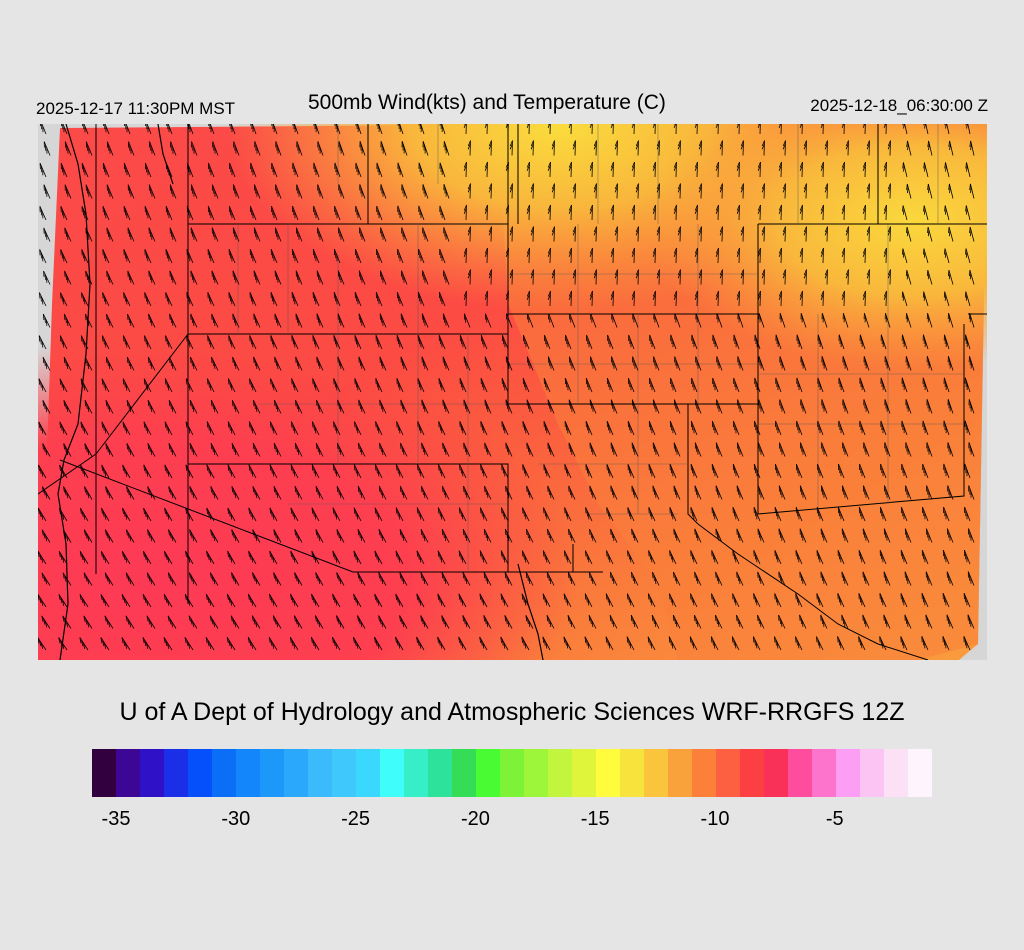 The width and height of the screenshot is (1024, 950). I want to click on colorbar-tick-label: -30, so click(236, 819).